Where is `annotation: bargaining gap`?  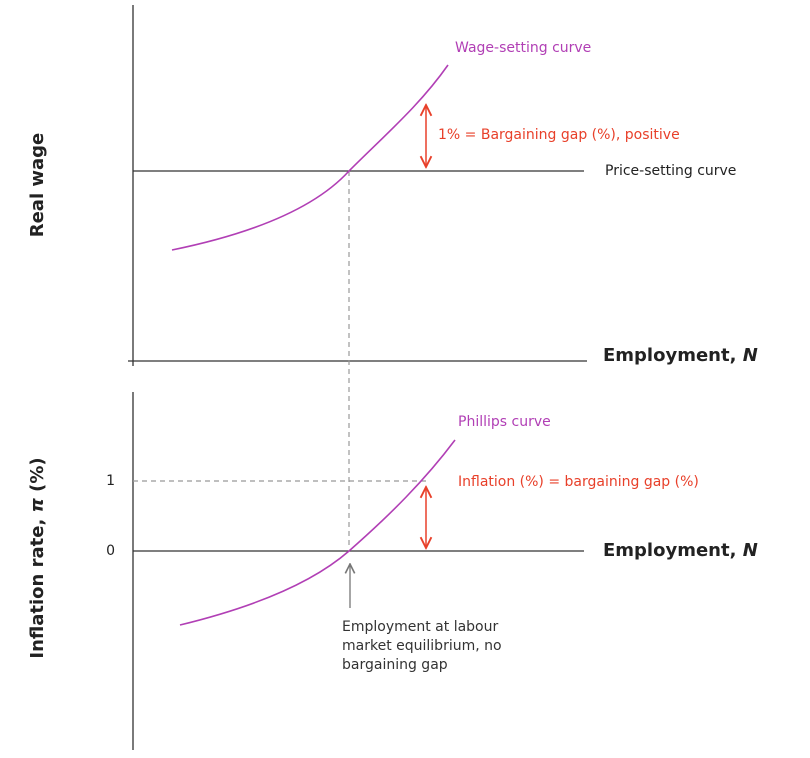 annotation: bargaining gap is located at coordinates (395, 665).